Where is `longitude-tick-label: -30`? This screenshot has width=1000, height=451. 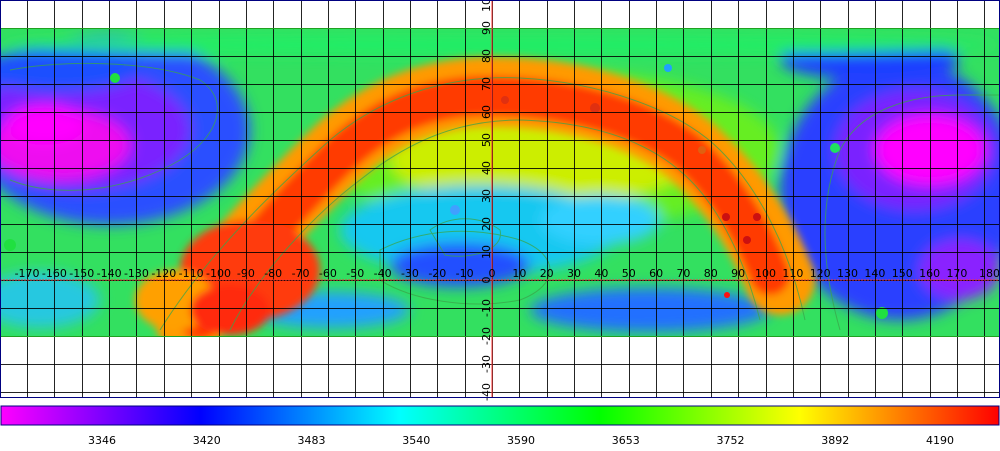 longitude-tick-label: -30 is located at coordinates (410, 273).